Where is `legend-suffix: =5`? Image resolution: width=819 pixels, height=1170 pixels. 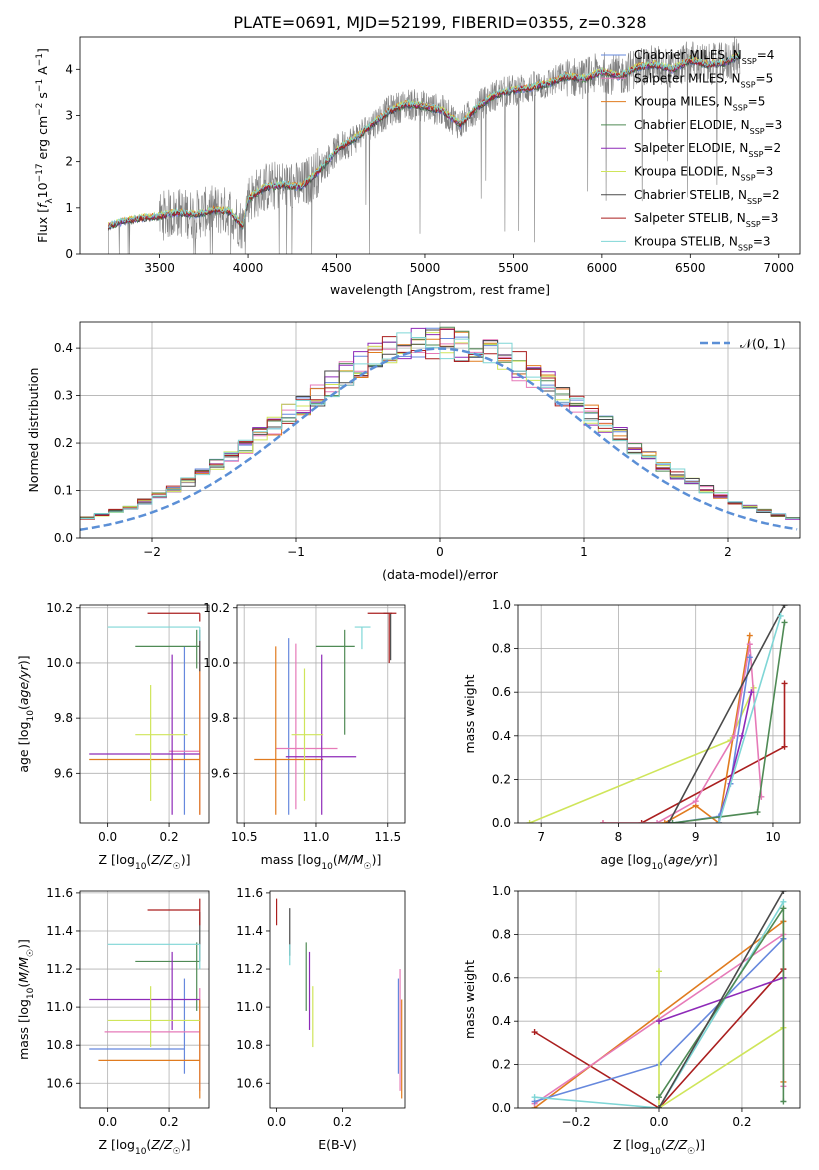
legend-suffix: =5 is located at coordinates (757, 102).